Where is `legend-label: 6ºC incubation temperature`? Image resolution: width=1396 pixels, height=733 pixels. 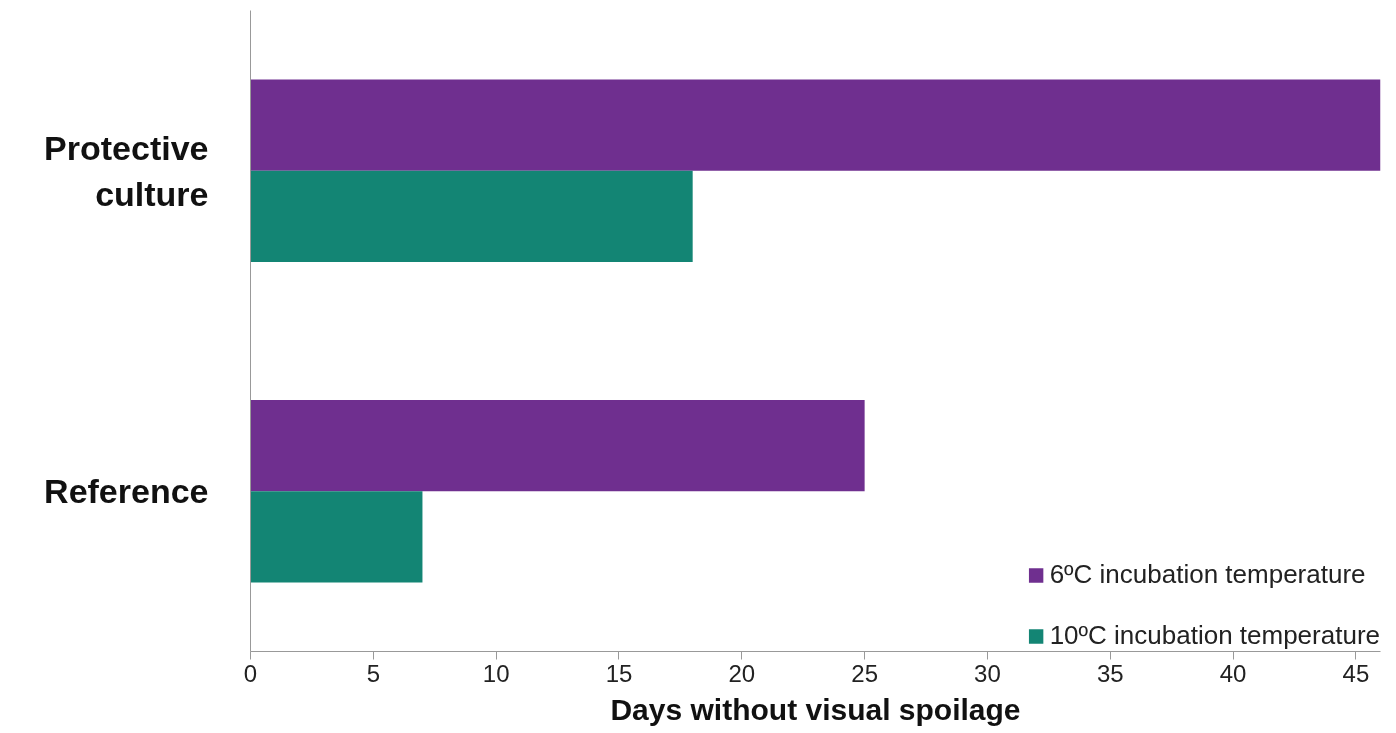 legend-label: 6ºC incubation temperature is located at coordinates (1207, 574).